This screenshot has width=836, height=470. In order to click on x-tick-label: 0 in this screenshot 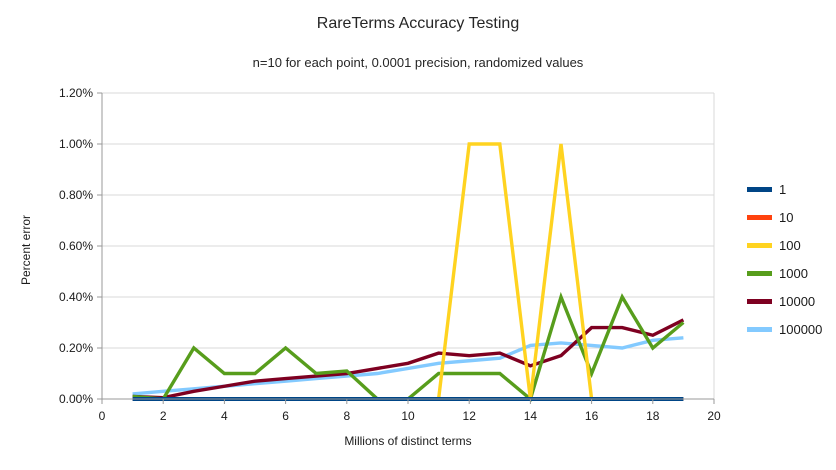, I will do `click(102, 416)`.